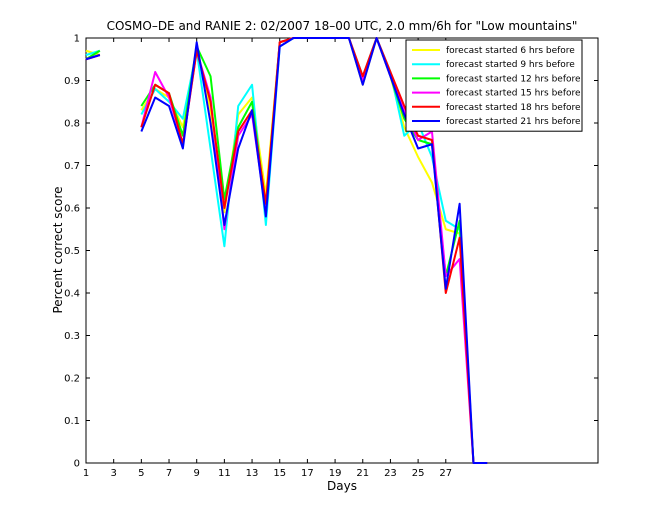 The height and width of the screenshot is (520, 660). I want to click on legend-entry-label: forecast started 21 hrs before, so click(513, 122).